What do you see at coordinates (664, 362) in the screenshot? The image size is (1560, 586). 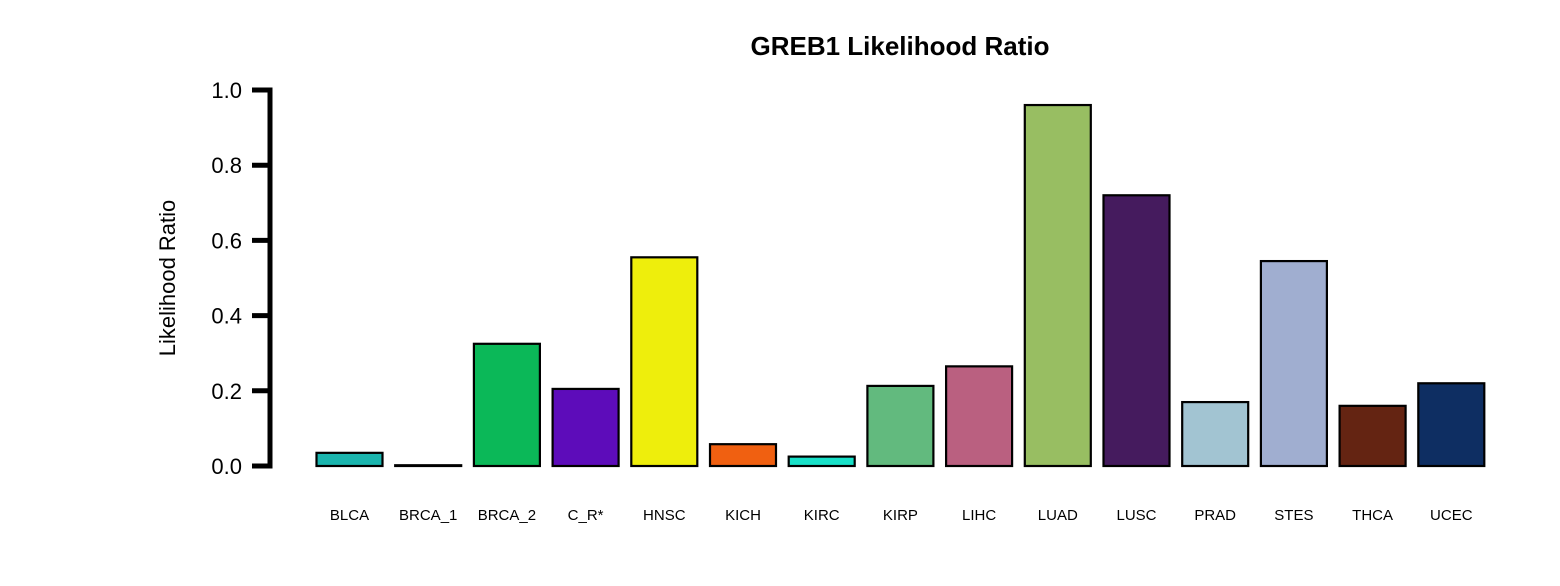 I see `bar-hnsc` at bounding box center [664, 362].